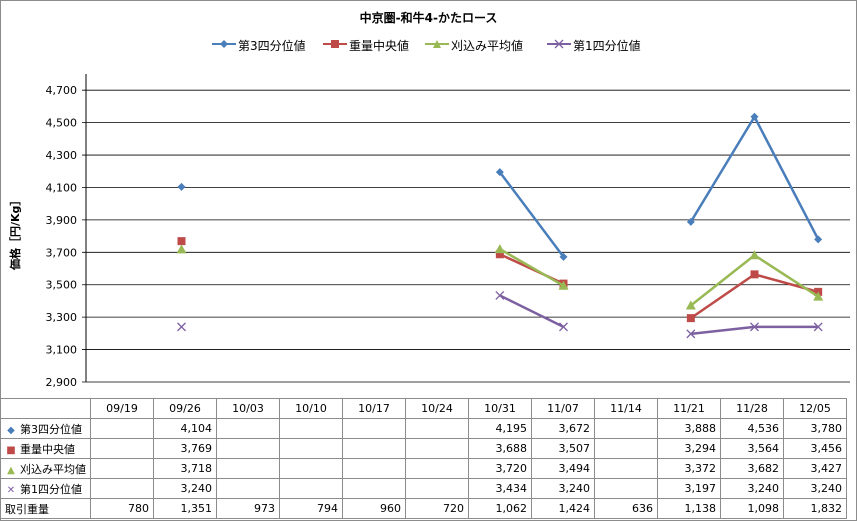 Image resolution: width=857 pixels, height=521 pixels. What do you see at coordinates (62, 350) in the screenshot?
I see `y-tick-label: 3,100` at bounding box center [62, 350].